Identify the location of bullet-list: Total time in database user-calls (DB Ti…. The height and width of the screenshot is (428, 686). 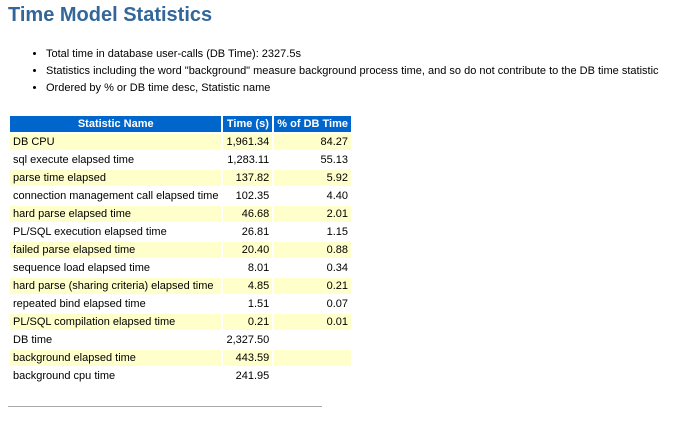
(337, 71).